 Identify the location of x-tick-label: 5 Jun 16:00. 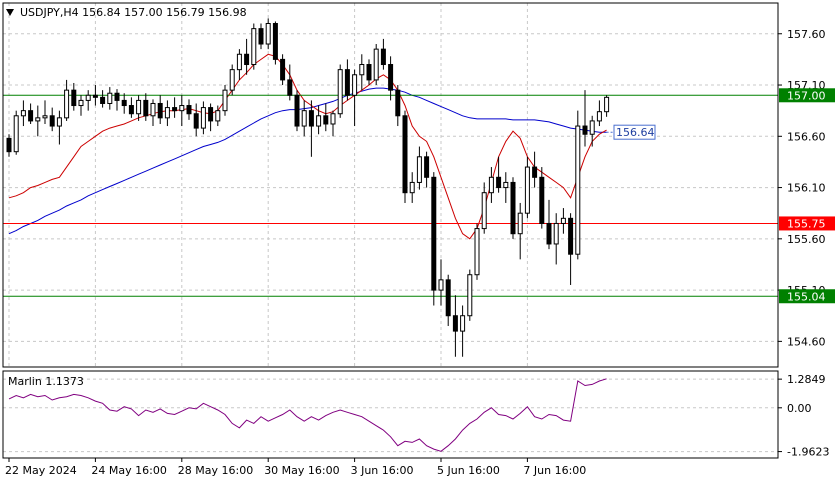
(468, 470).